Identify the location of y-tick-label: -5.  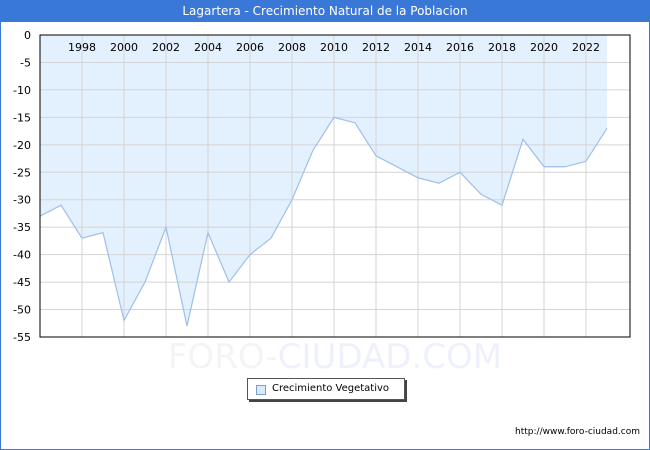
(25, 62).